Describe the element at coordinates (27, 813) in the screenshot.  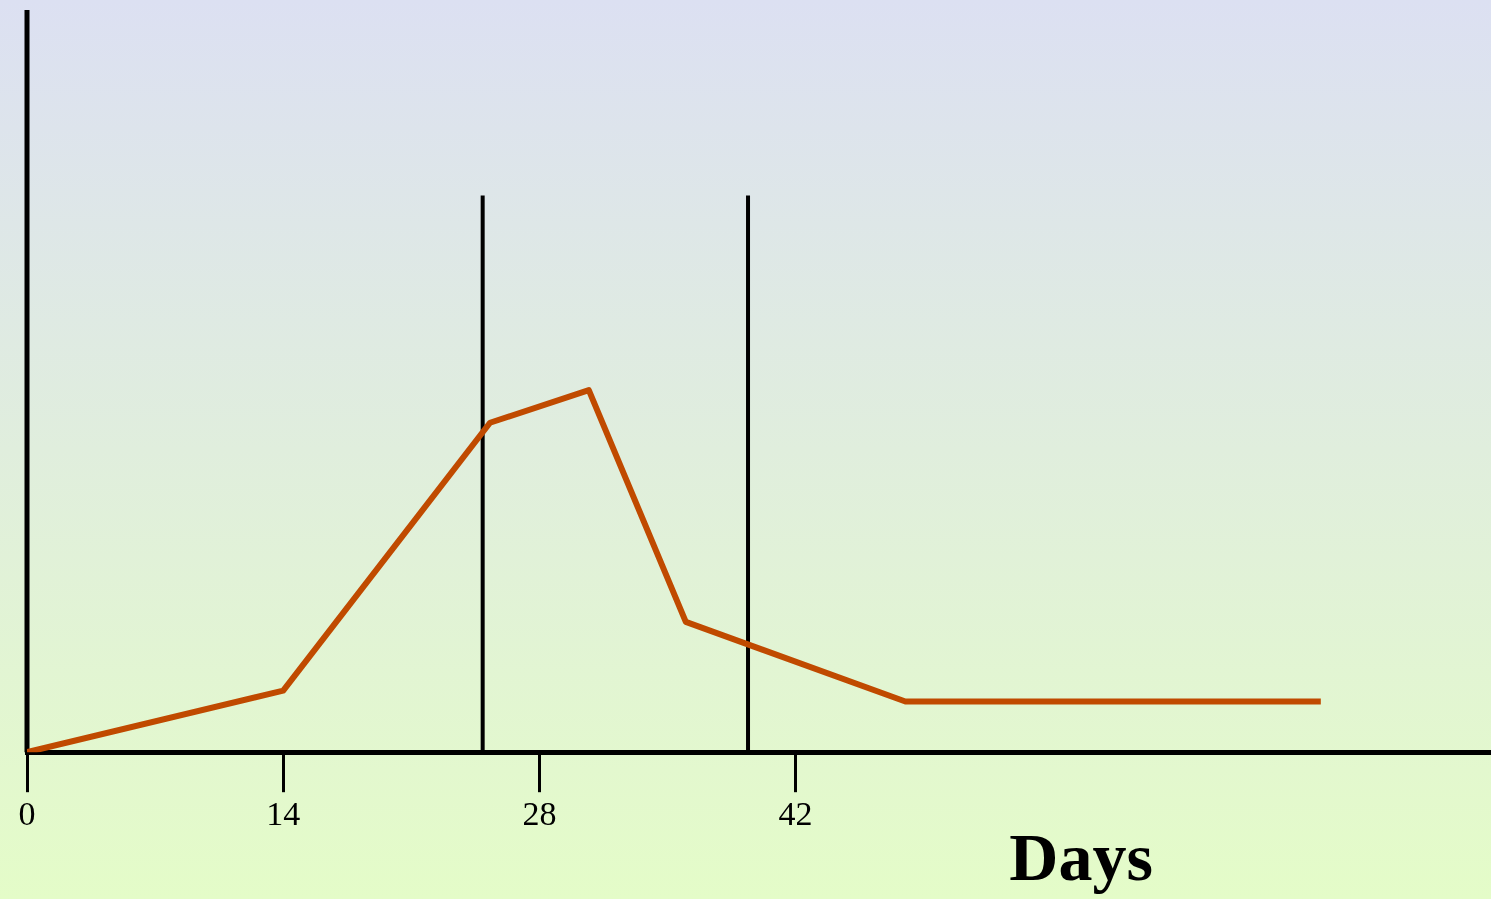
I see `x-tick-label: 0` at that location.